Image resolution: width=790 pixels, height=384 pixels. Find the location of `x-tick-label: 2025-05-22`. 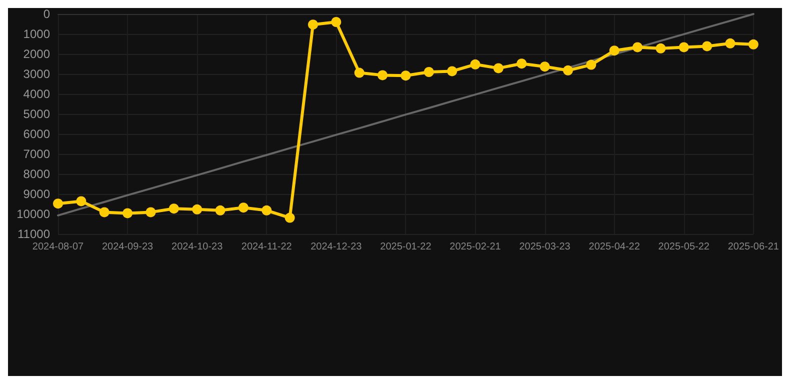

x-tick-label: 2025-05-22 is located at coordinates (684, 247).